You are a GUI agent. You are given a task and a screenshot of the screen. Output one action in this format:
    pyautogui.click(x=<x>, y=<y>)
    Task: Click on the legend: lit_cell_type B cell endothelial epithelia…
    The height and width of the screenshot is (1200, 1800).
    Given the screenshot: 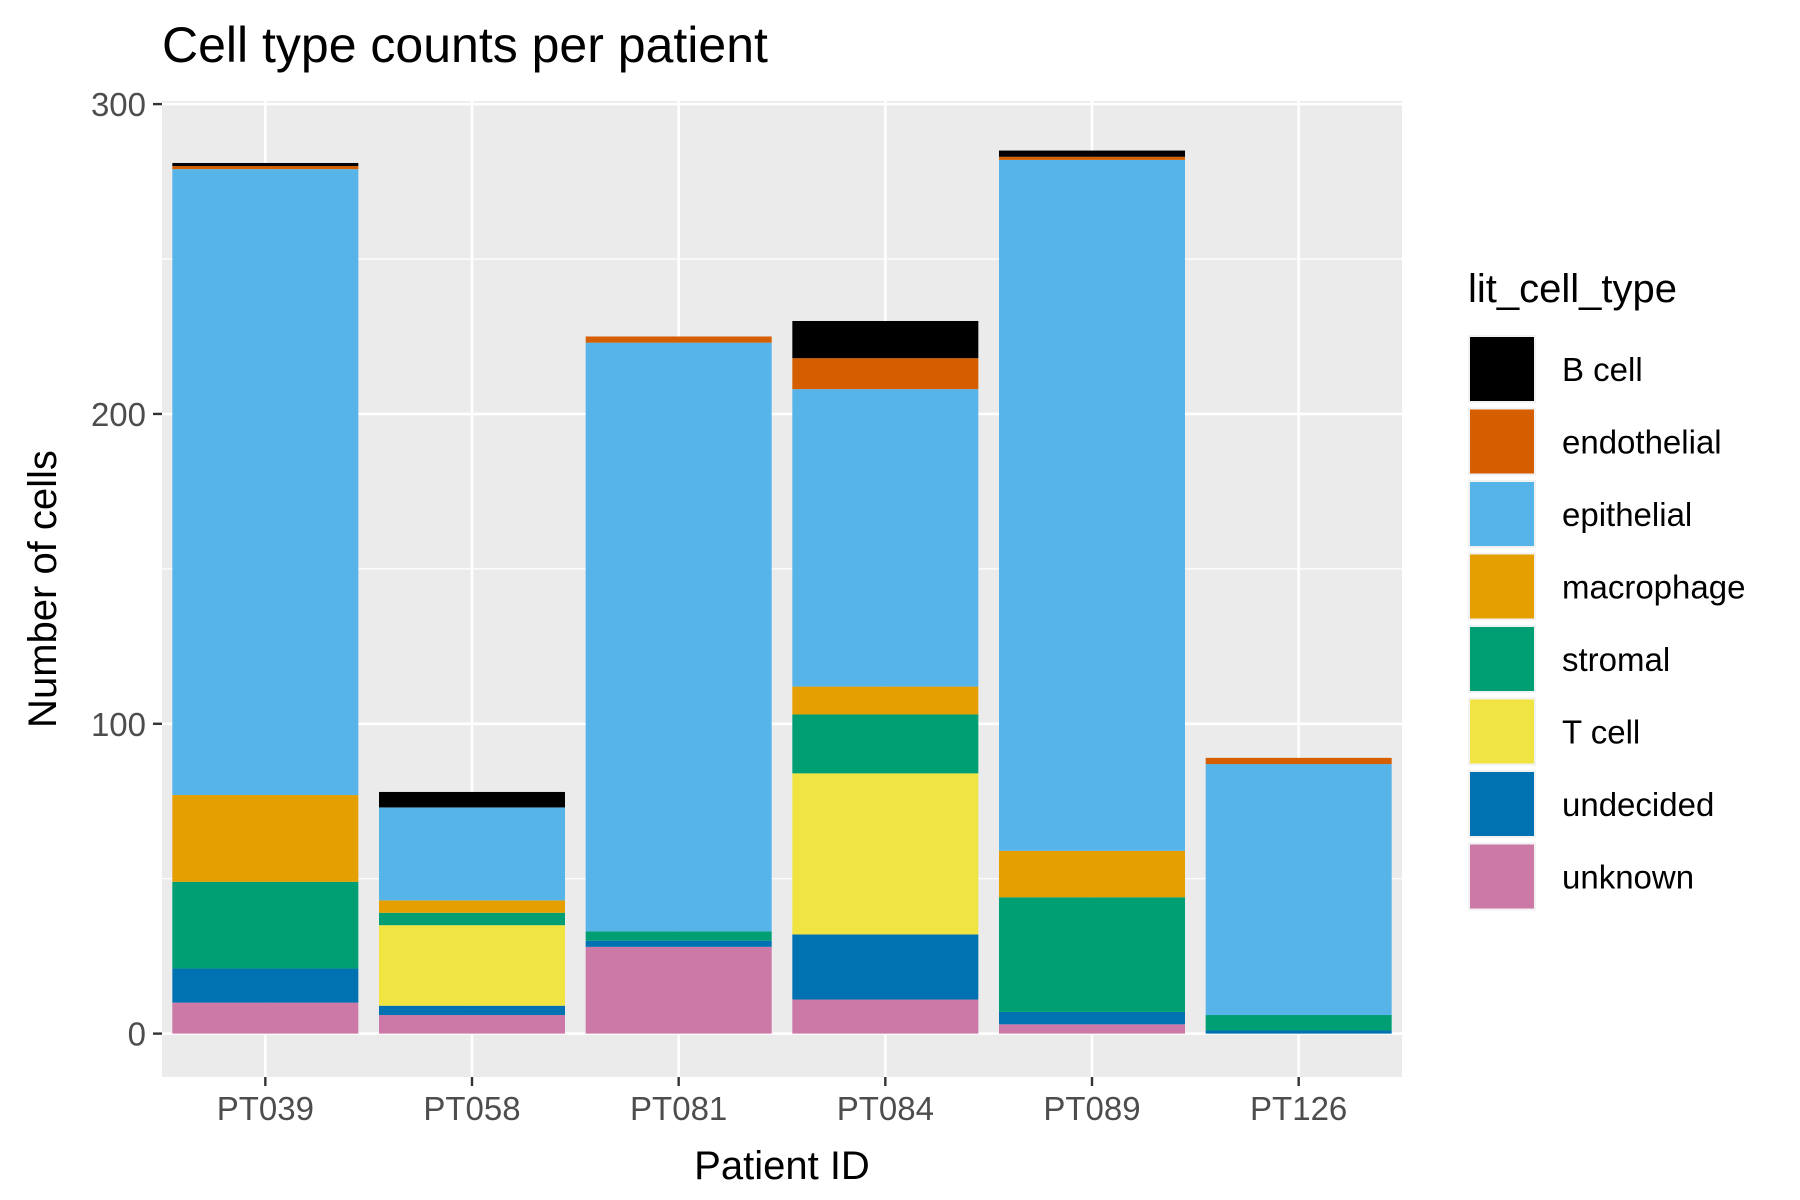 What is the action you would take?
    pyautogui.click(x=1606, y=589)
    